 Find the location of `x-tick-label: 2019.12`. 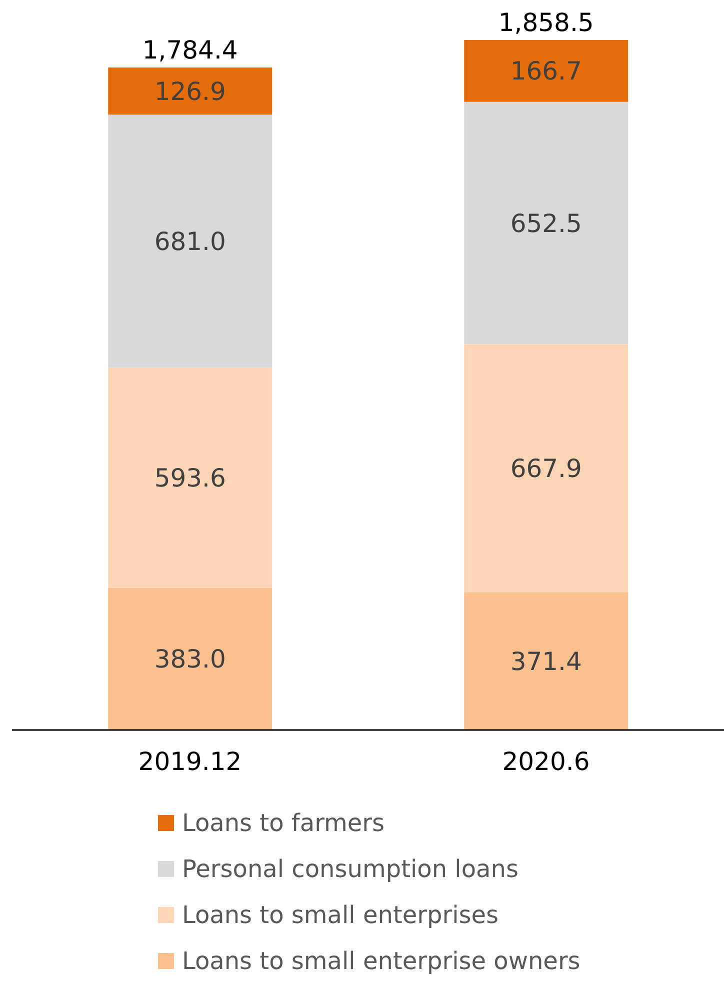

x-tick-label: 2019.12 is located at coordinates (190, 761).